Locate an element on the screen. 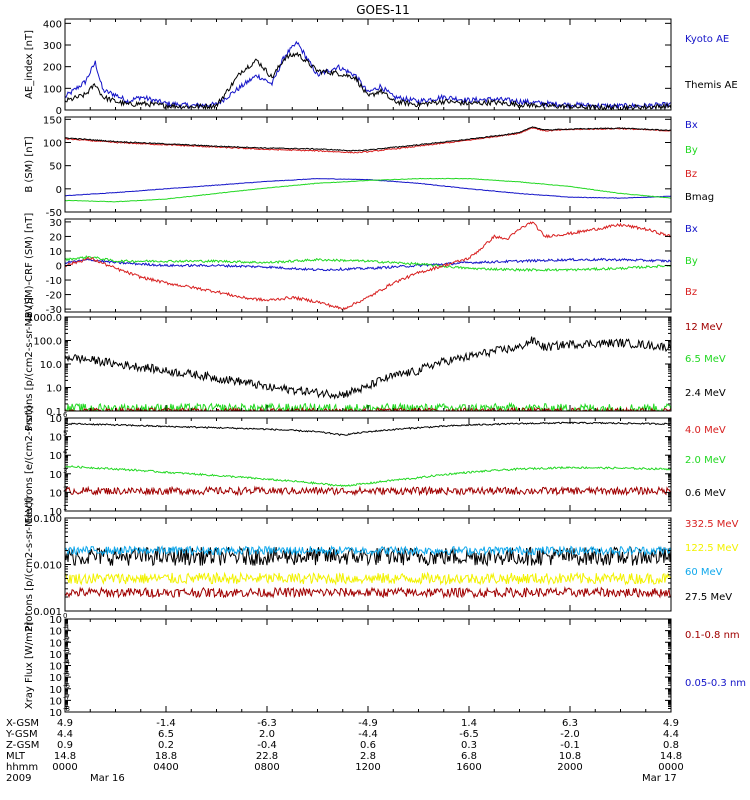  x-row-value: -6.5 is located at coordinates (469, 734).